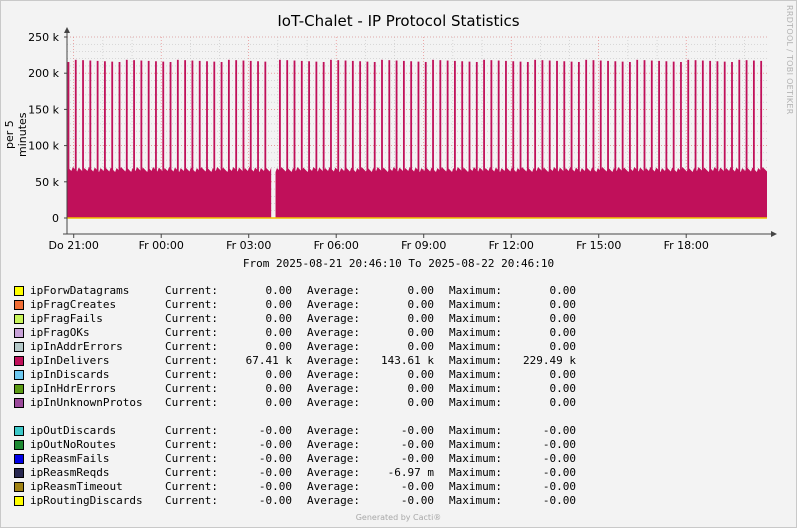 This screenshot has width=797, height=528. I want to click on legend-average-value: -0.00, so click(417, 444).